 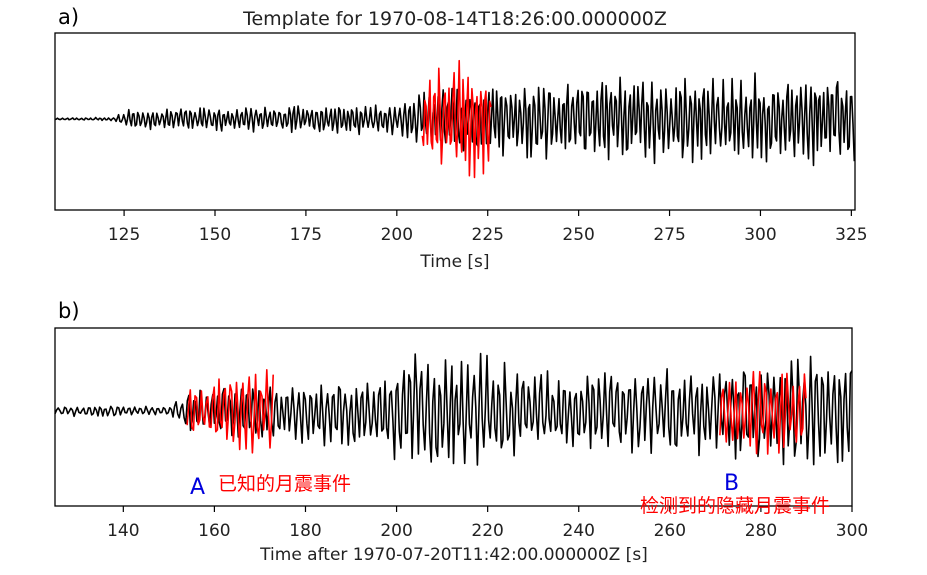 What do you see at coordinates (305, 531) in the screenshot?
I see `x-tick-label-180: 180` at bounding box center [305, 531].